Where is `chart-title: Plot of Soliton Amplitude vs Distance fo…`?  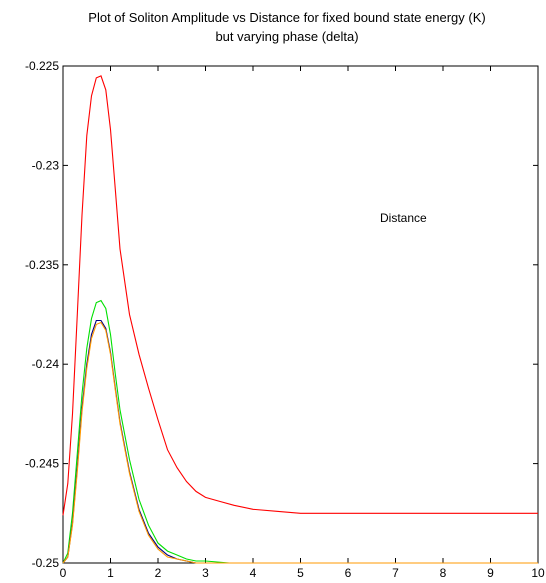 chart-title: Plot of Soliton Amplitude vs Distance fo… is located at coordinates (286, 17).